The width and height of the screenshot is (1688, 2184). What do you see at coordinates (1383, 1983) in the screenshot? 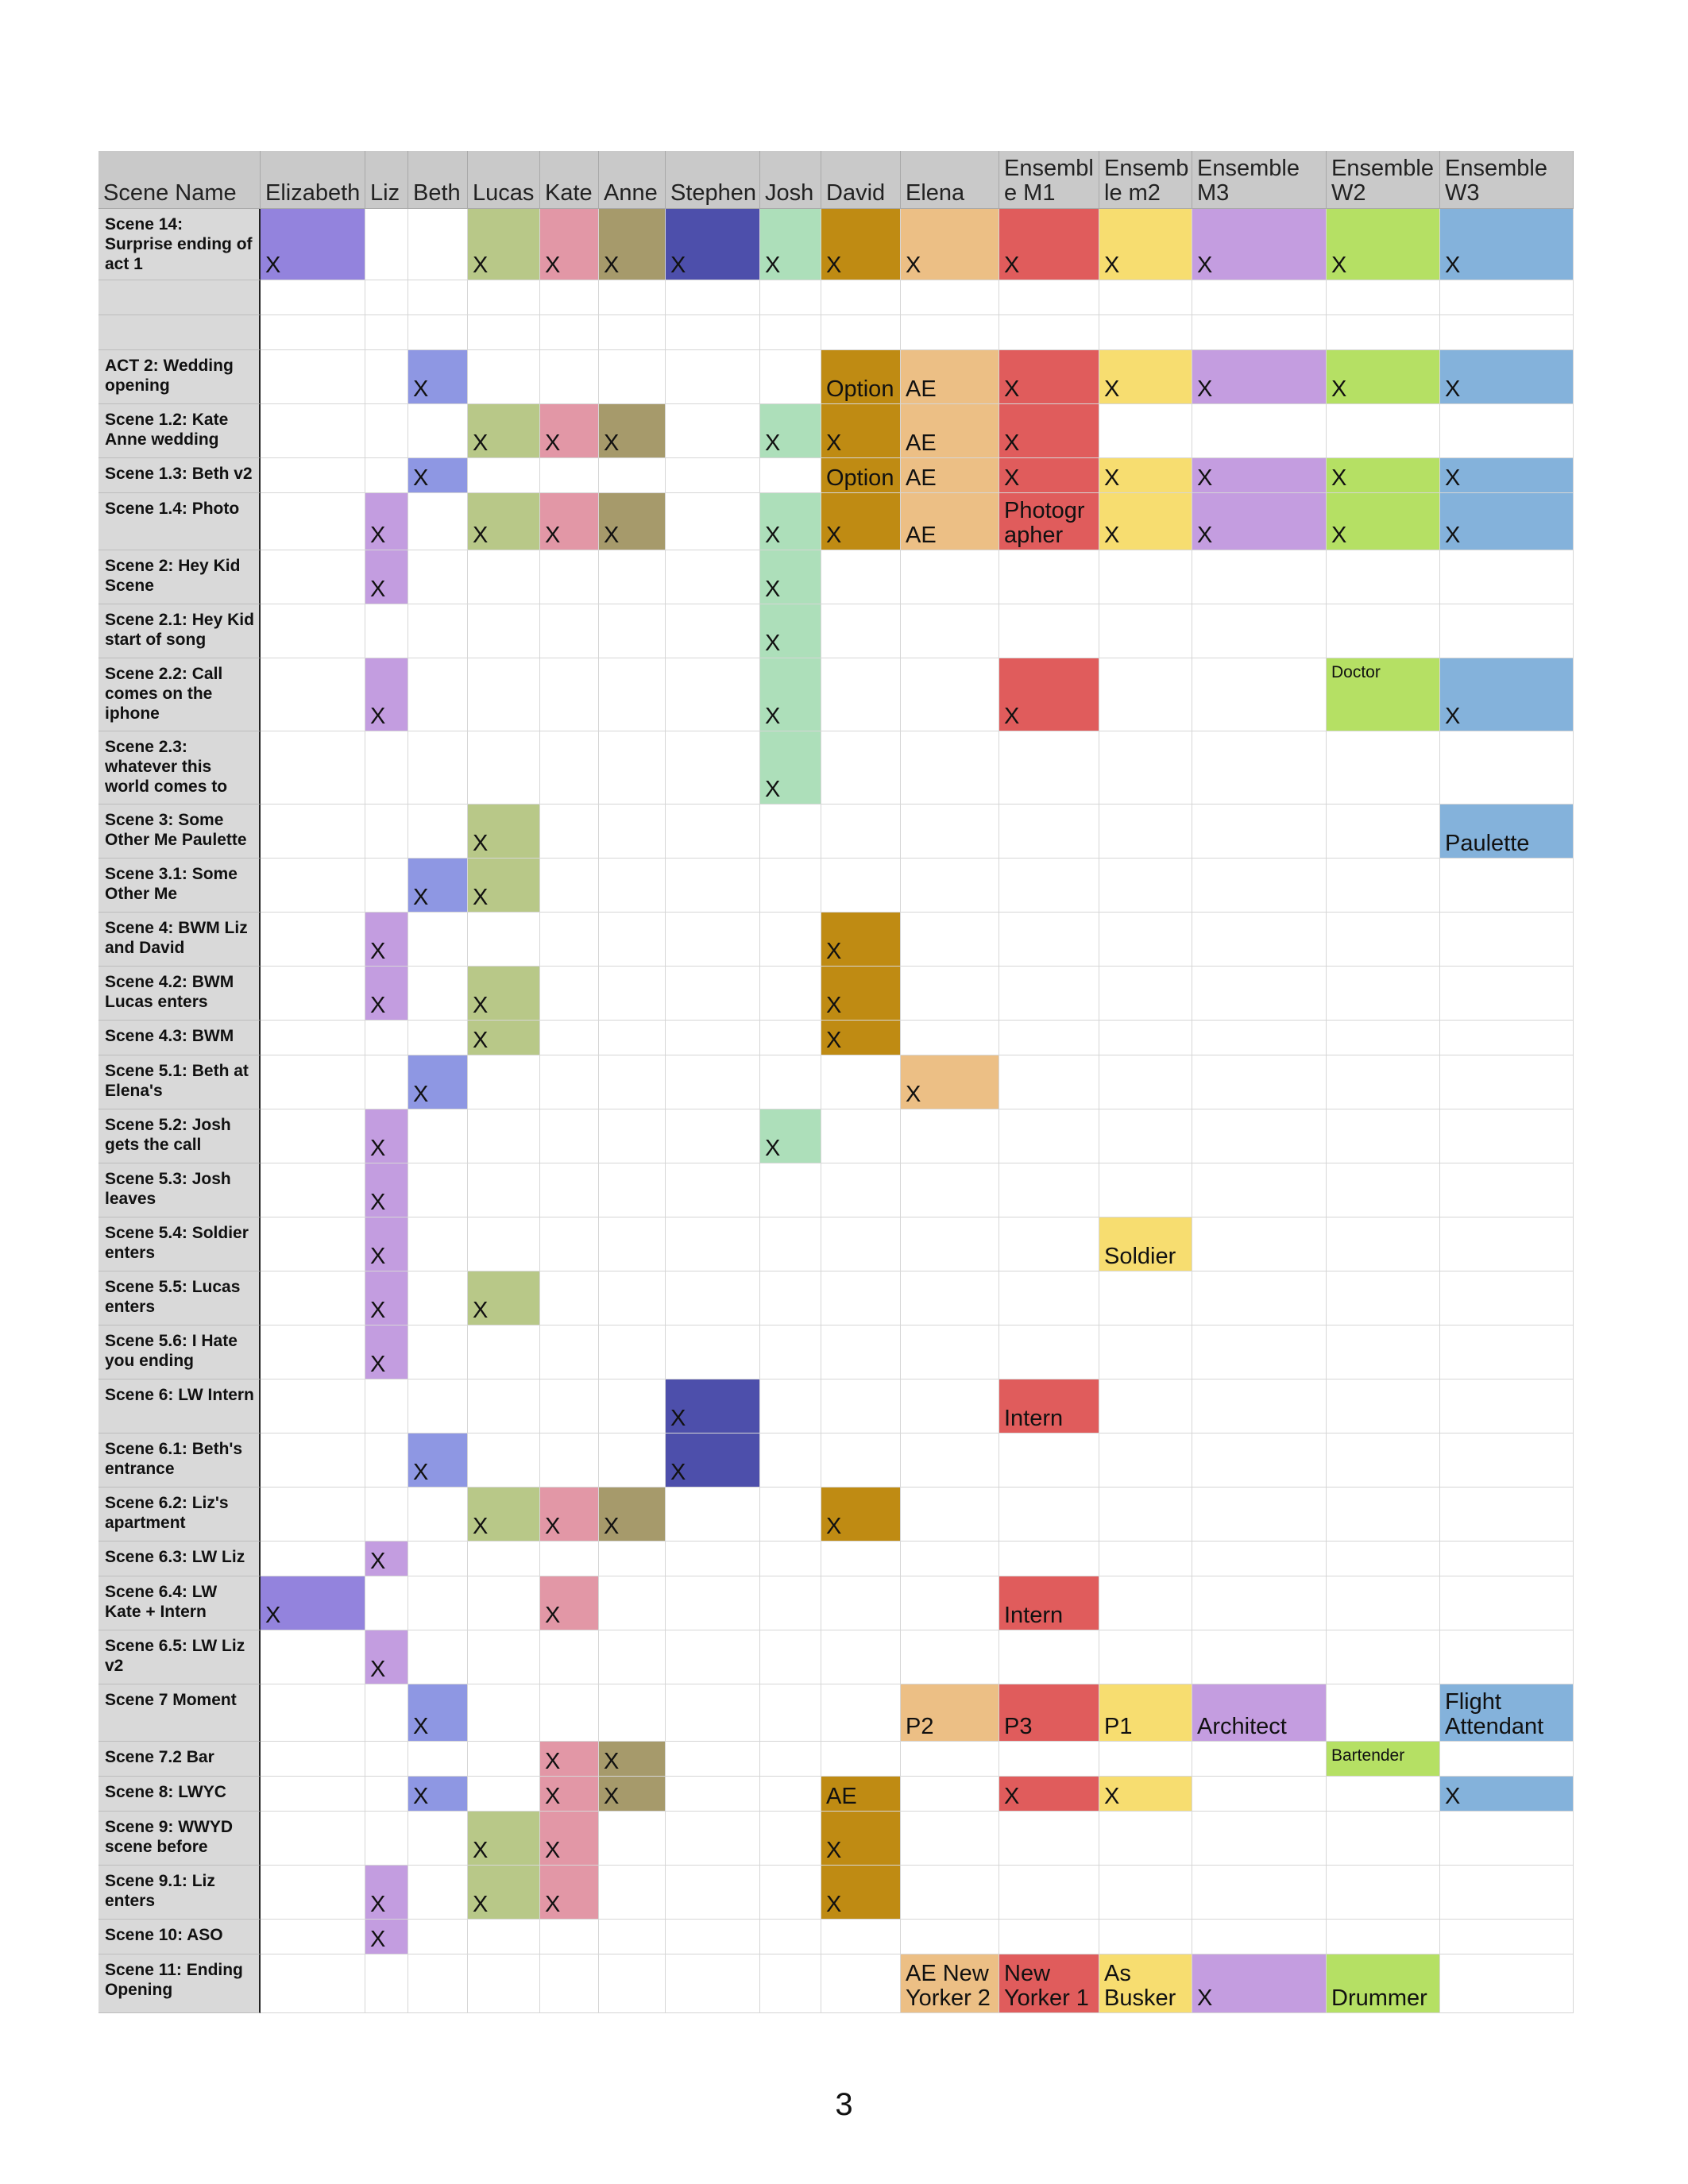
I see `cast-cell-ew2: Drummer` at bounding box center [1383, 1983].